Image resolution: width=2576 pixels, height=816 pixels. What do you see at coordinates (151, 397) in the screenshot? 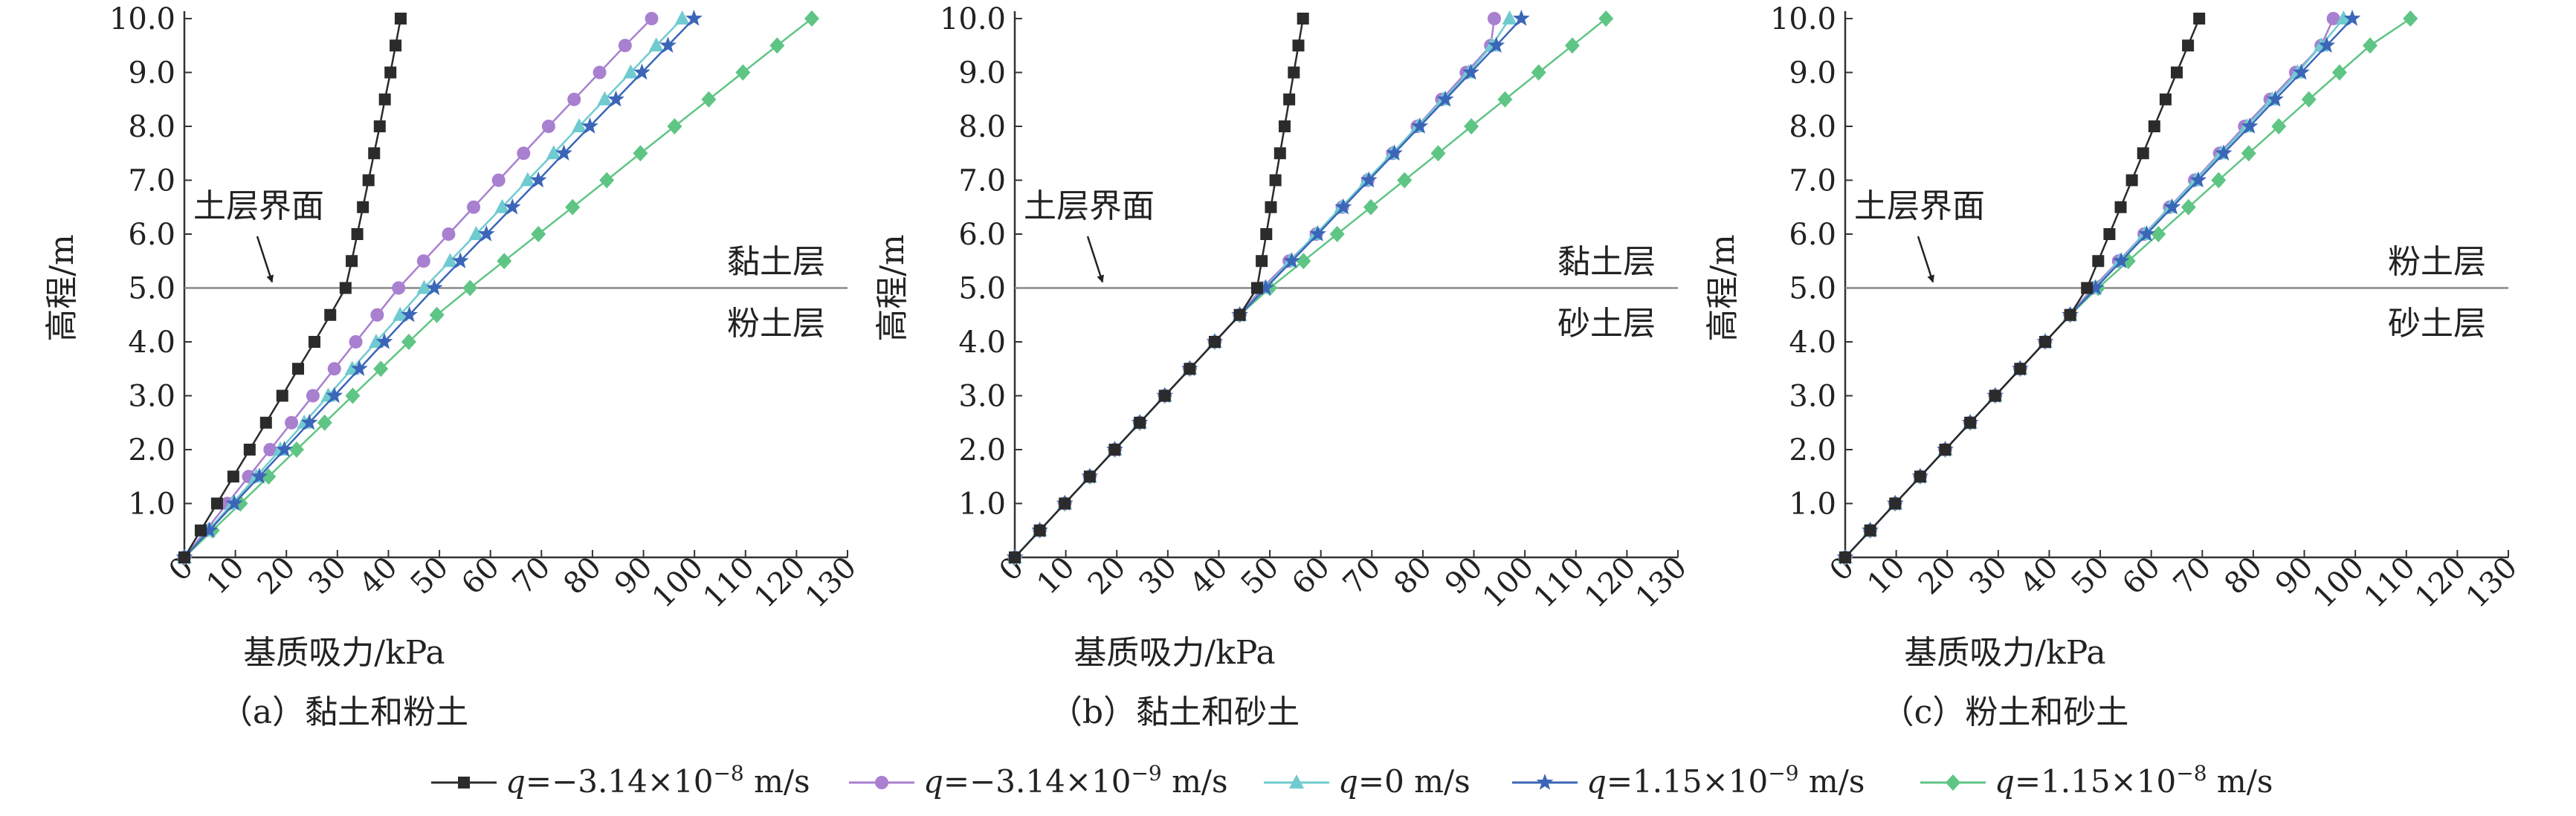
I see `y-tick-label: 3.0` at bounding box center [151, 397].